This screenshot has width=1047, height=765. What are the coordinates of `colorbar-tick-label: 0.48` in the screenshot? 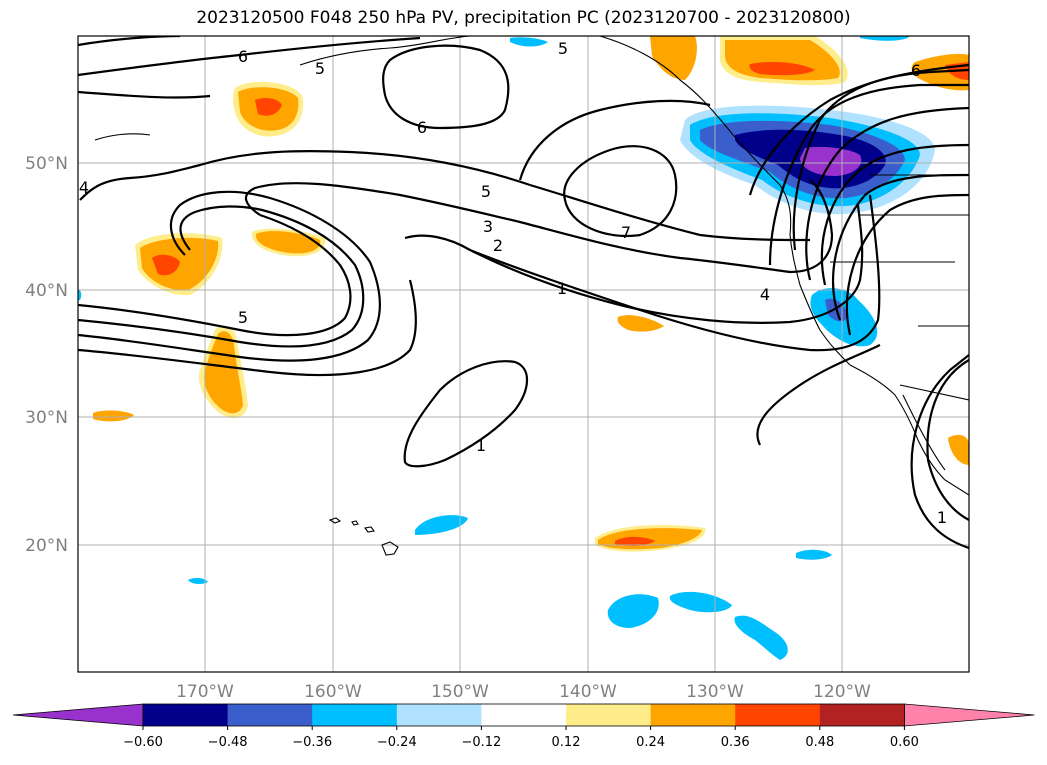 It's located at (819, 742).